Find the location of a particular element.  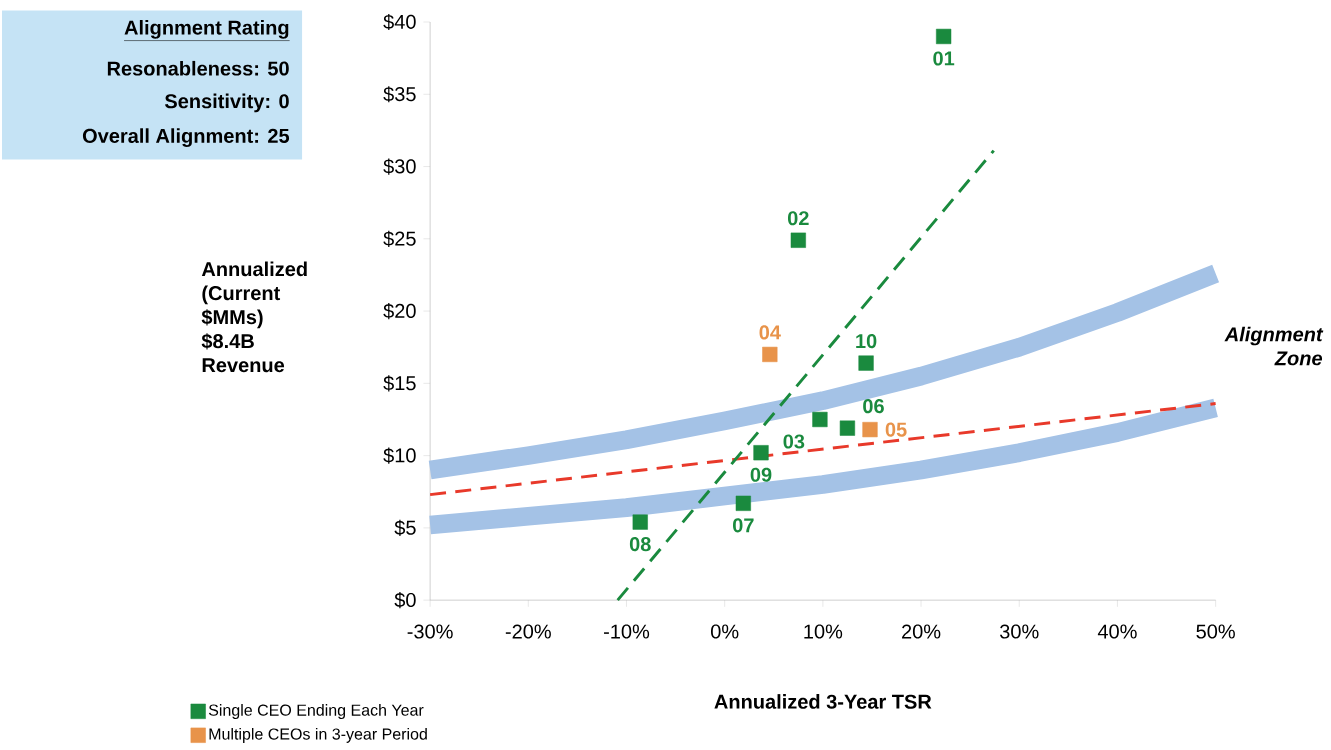

y-tick-label: $25 is located at coordinates (399, 238).